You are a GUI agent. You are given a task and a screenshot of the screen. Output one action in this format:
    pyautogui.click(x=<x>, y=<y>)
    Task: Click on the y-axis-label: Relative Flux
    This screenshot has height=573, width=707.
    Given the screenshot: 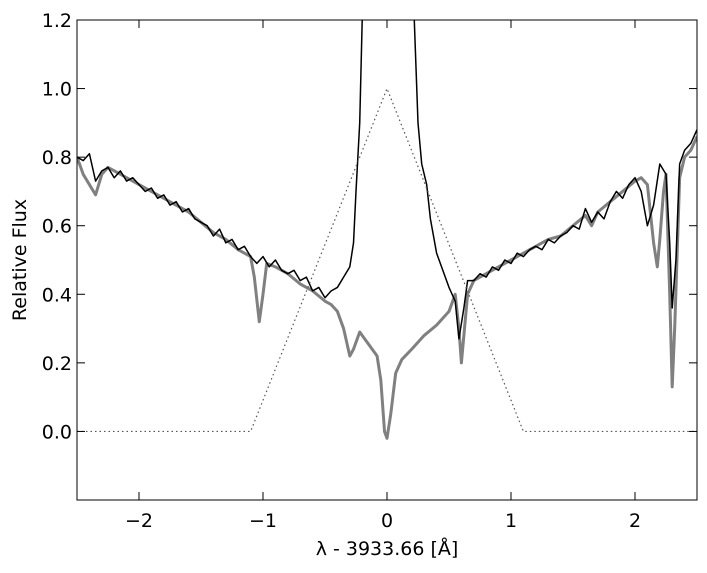 What is the action you would take?
    pyautogui.click(x=20, y=260)
    